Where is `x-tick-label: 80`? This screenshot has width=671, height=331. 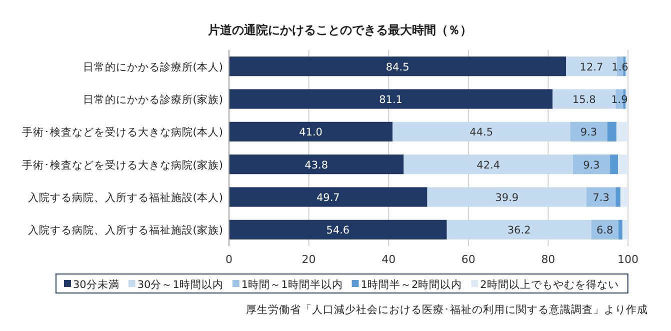 x-tick-label: 80 is located at coordinates (548, 259).